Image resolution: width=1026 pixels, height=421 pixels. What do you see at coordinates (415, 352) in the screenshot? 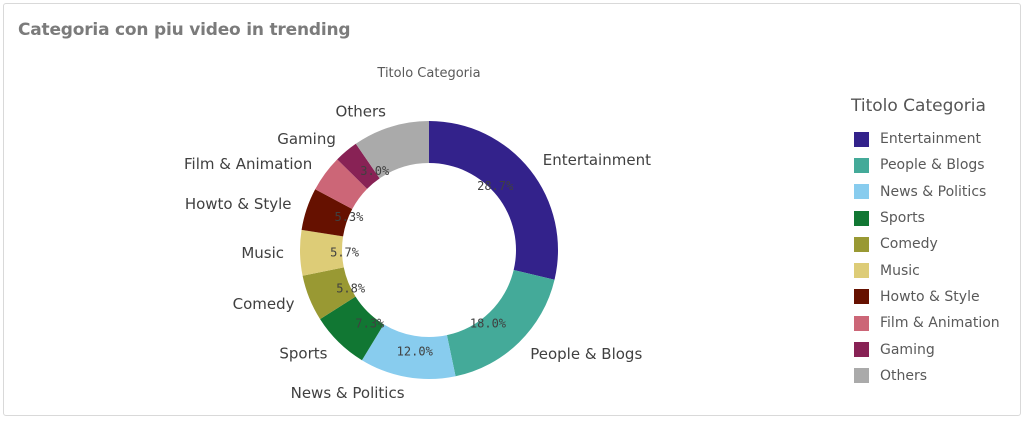
I see `value-label-news-politics: 12.0%` at bounding box center [415, 352].